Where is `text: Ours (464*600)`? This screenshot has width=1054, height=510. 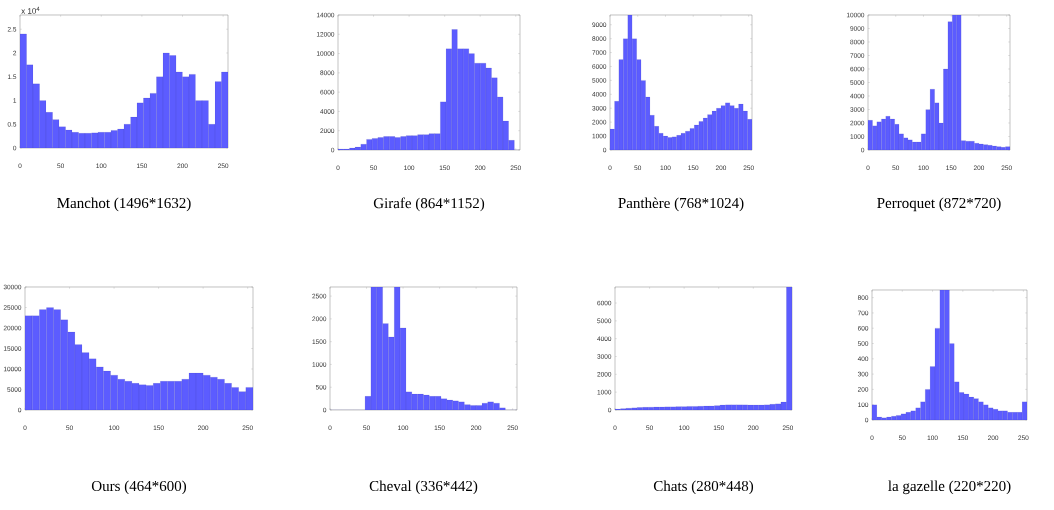 text: Ours (464*600) is located at coordinates (139, 487).